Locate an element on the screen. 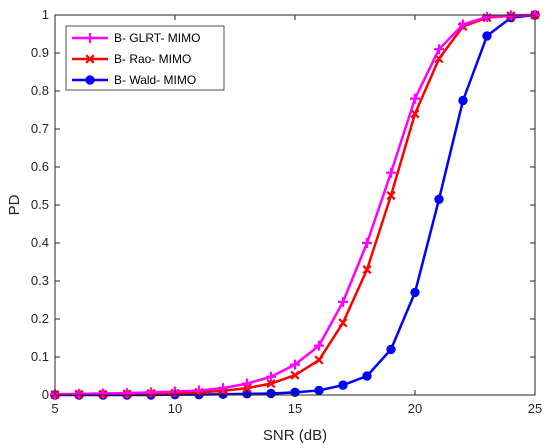 This screenshot has height=448, width=550. y-tick-label: 0.1 is located at coordinates (40, 356).